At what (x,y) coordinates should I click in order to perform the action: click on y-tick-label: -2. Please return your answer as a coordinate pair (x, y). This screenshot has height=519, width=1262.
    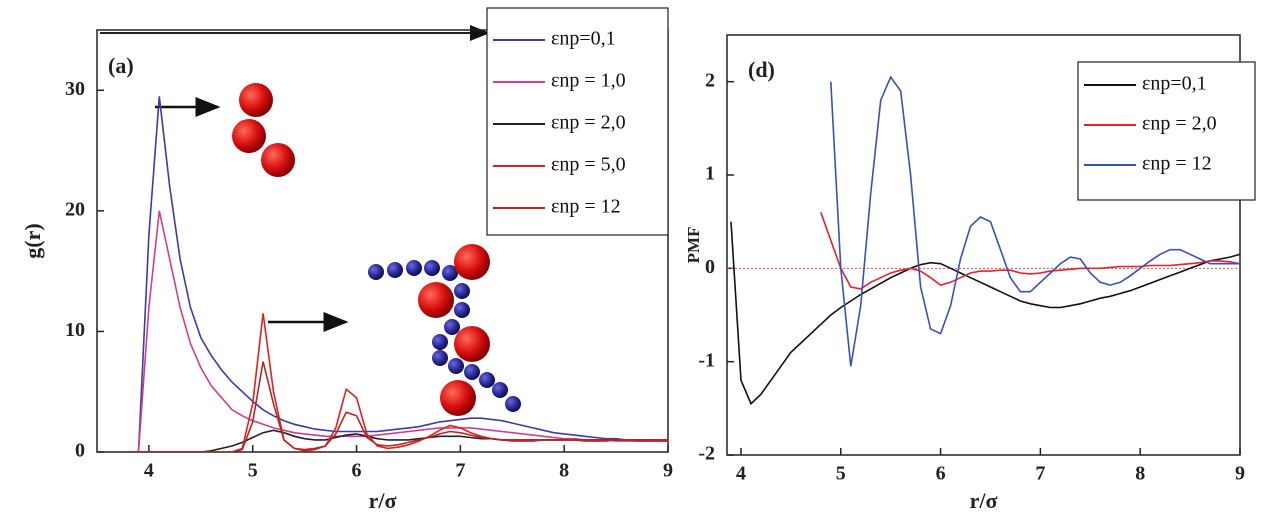
    Looking at the image, I should click on (706, 454).